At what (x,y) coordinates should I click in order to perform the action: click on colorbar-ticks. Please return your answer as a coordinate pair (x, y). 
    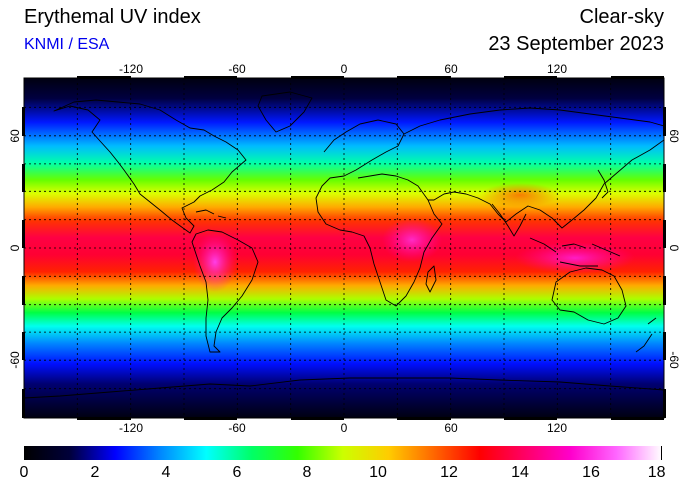
    Looking at the image, I should click on (343, 453).